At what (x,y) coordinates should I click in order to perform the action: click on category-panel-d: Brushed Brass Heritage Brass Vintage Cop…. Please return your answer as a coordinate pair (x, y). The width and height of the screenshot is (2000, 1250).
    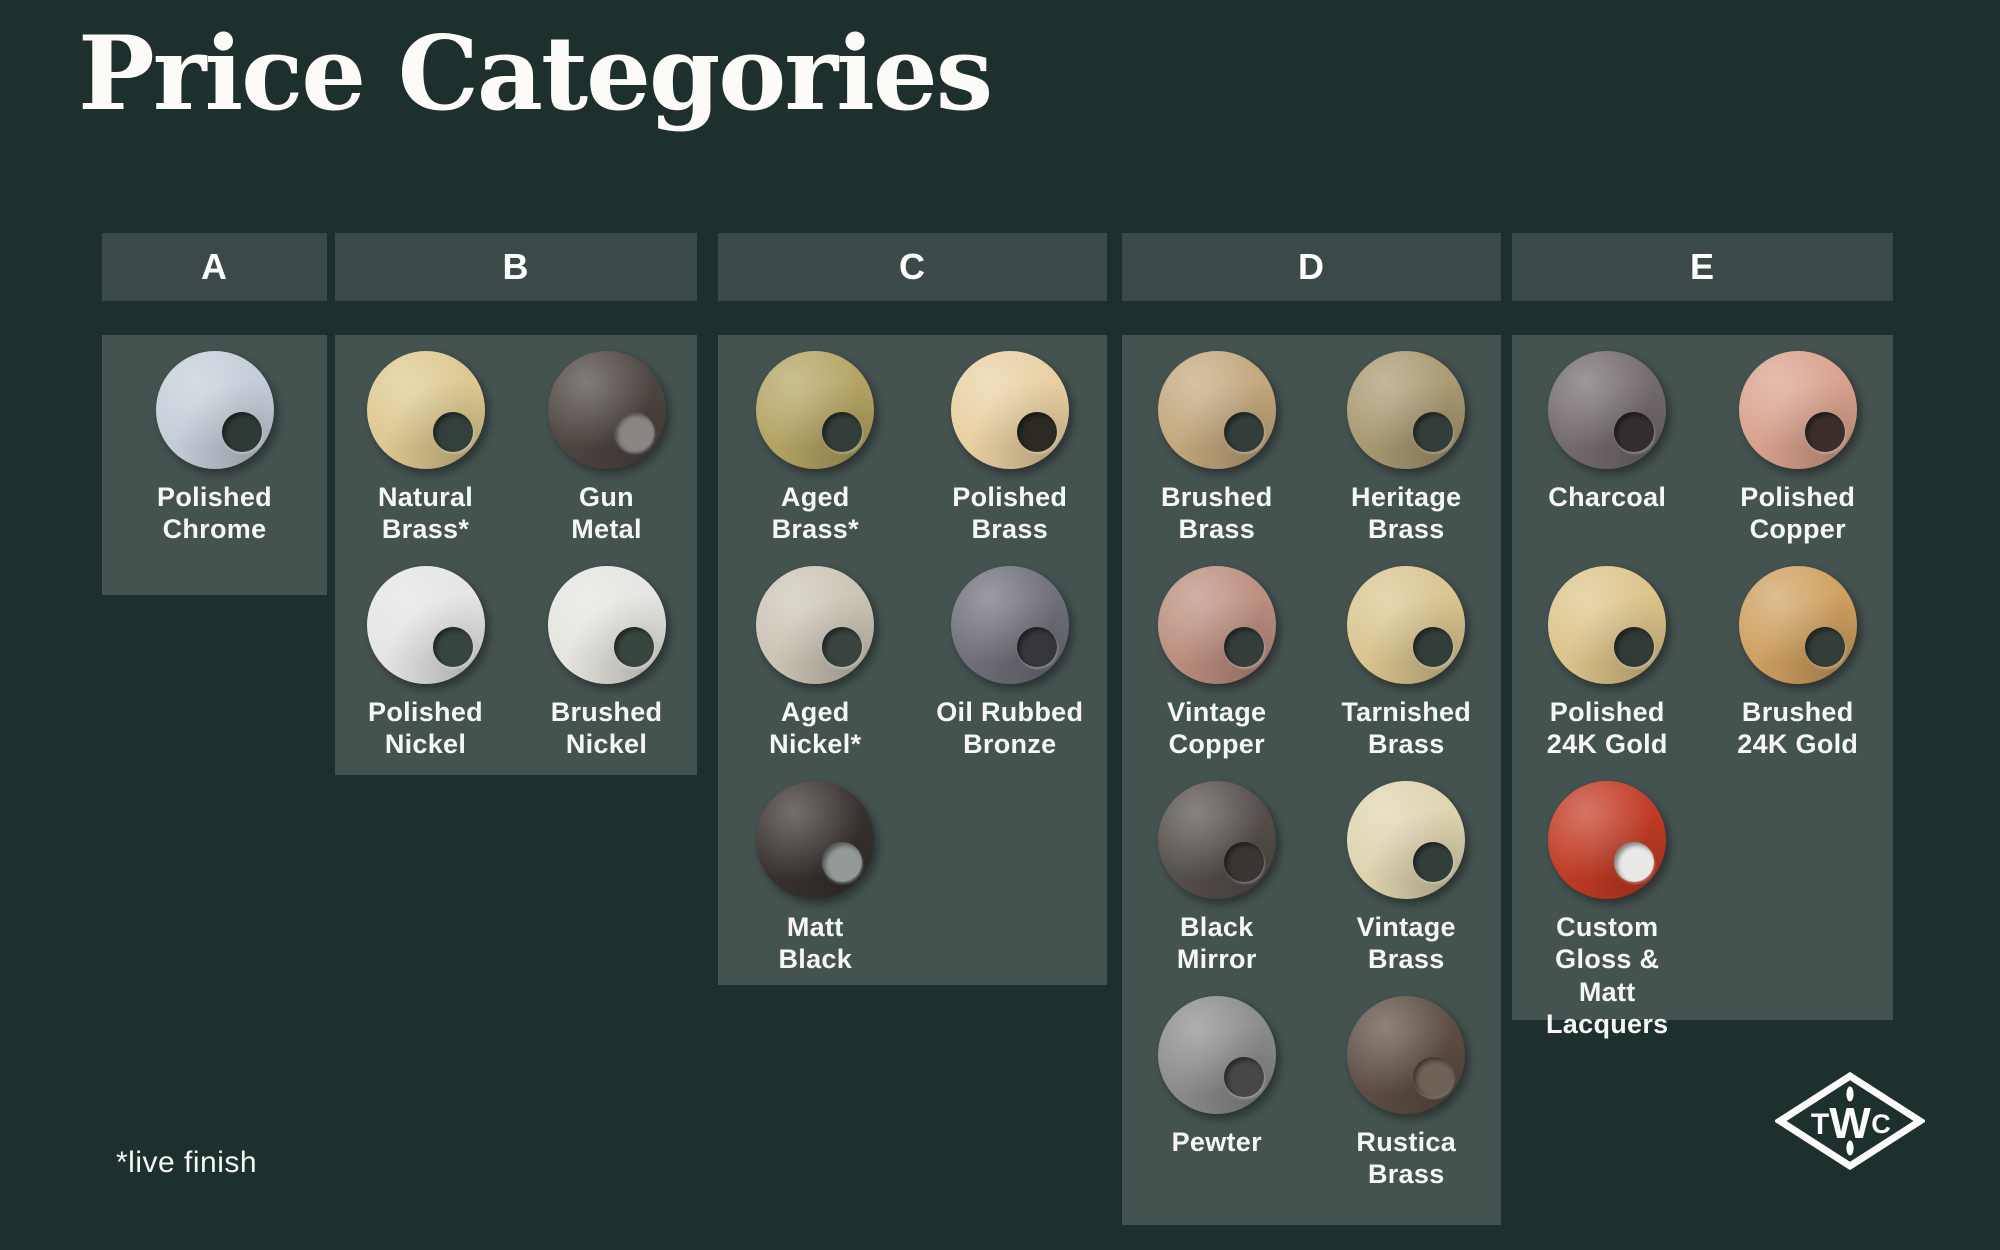
    Looking at the image, I should click on (1311, 780).